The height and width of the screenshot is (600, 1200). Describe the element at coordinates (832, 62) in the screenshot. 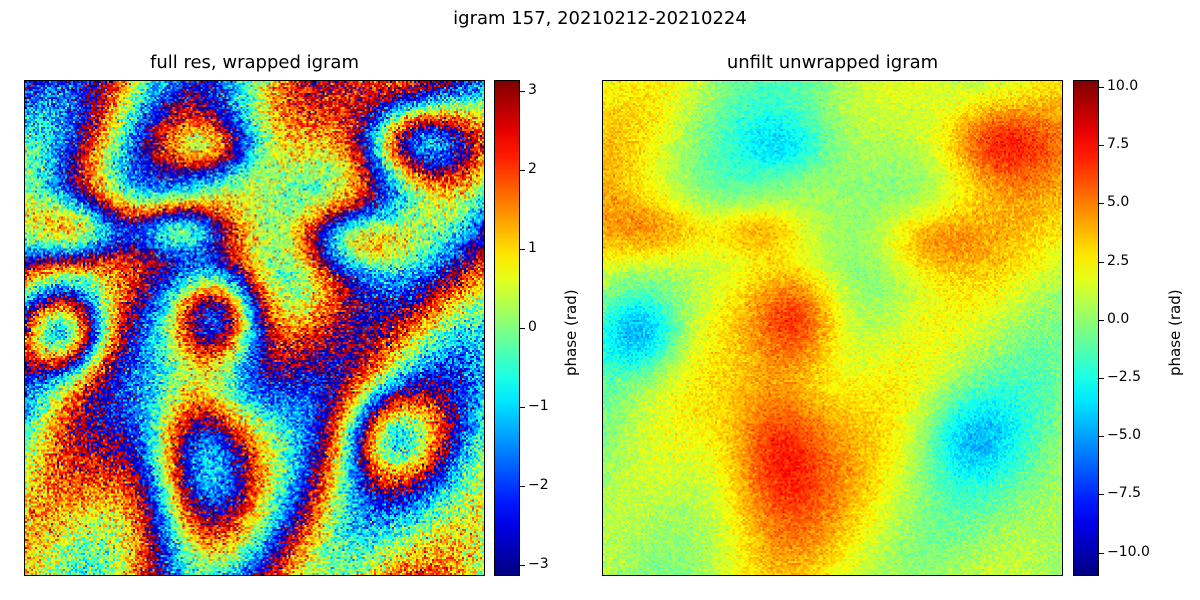

I see `panel-2-title: unfilt unwrapped igram` at that location.